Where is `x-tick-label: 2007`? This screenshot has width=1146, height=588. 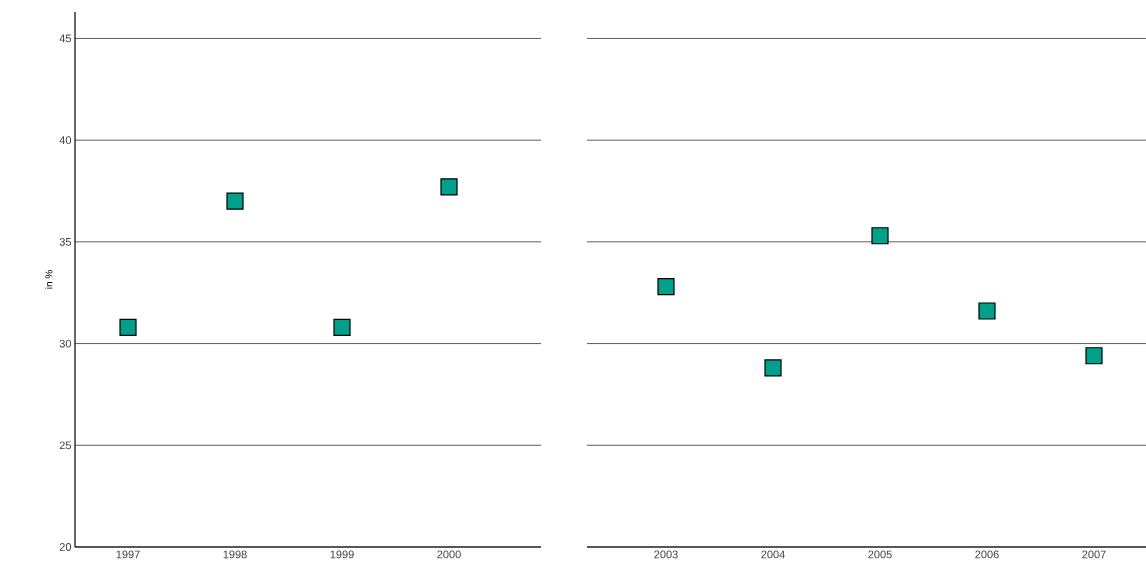 x-tick-label: 2007 is located at coordinates (1094, 554).